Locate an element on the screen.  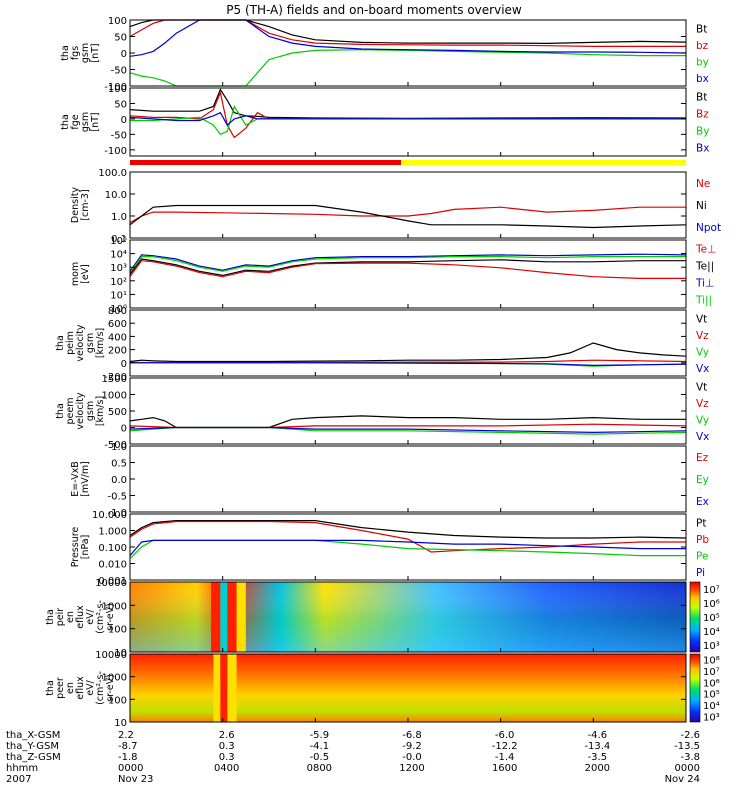
legend-entry: Te|| is located at coordinates (704, 267).